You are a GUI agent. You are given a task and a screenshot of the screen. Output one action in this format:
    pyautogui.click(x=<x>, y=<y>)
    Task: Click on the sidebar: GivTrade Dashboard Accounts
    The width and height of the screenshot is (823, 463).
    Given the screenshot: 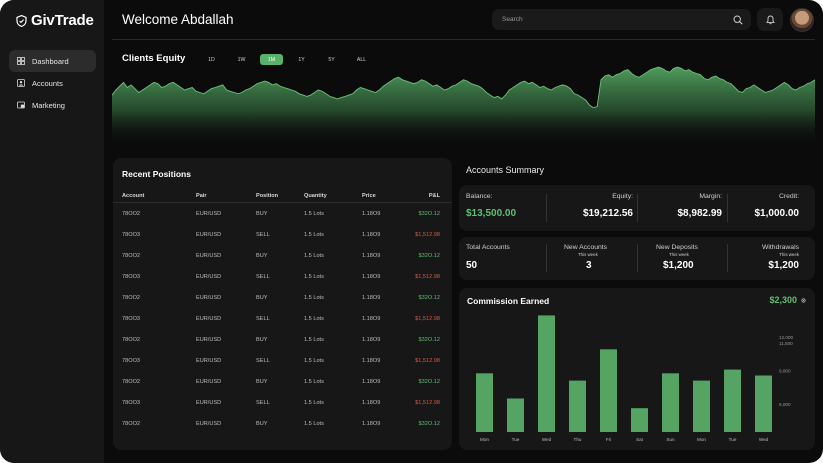 What is the action you would take?
    pyautogui.click(x=52, y=231)
    